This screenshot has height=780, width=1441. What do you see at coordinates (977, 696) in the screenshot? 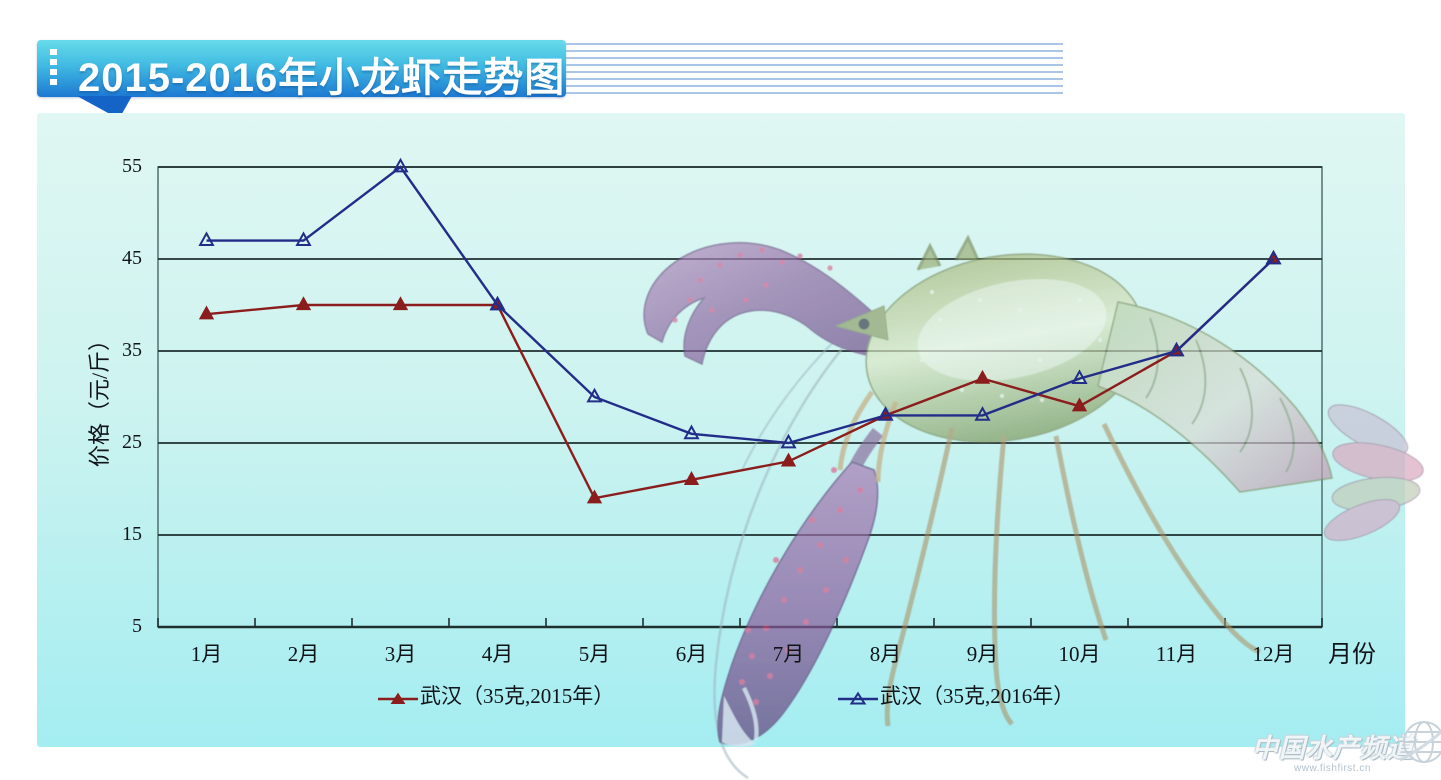
I see `legend-label-2016: 武汉（35克,2016年）` at bounding box center [977, 696].